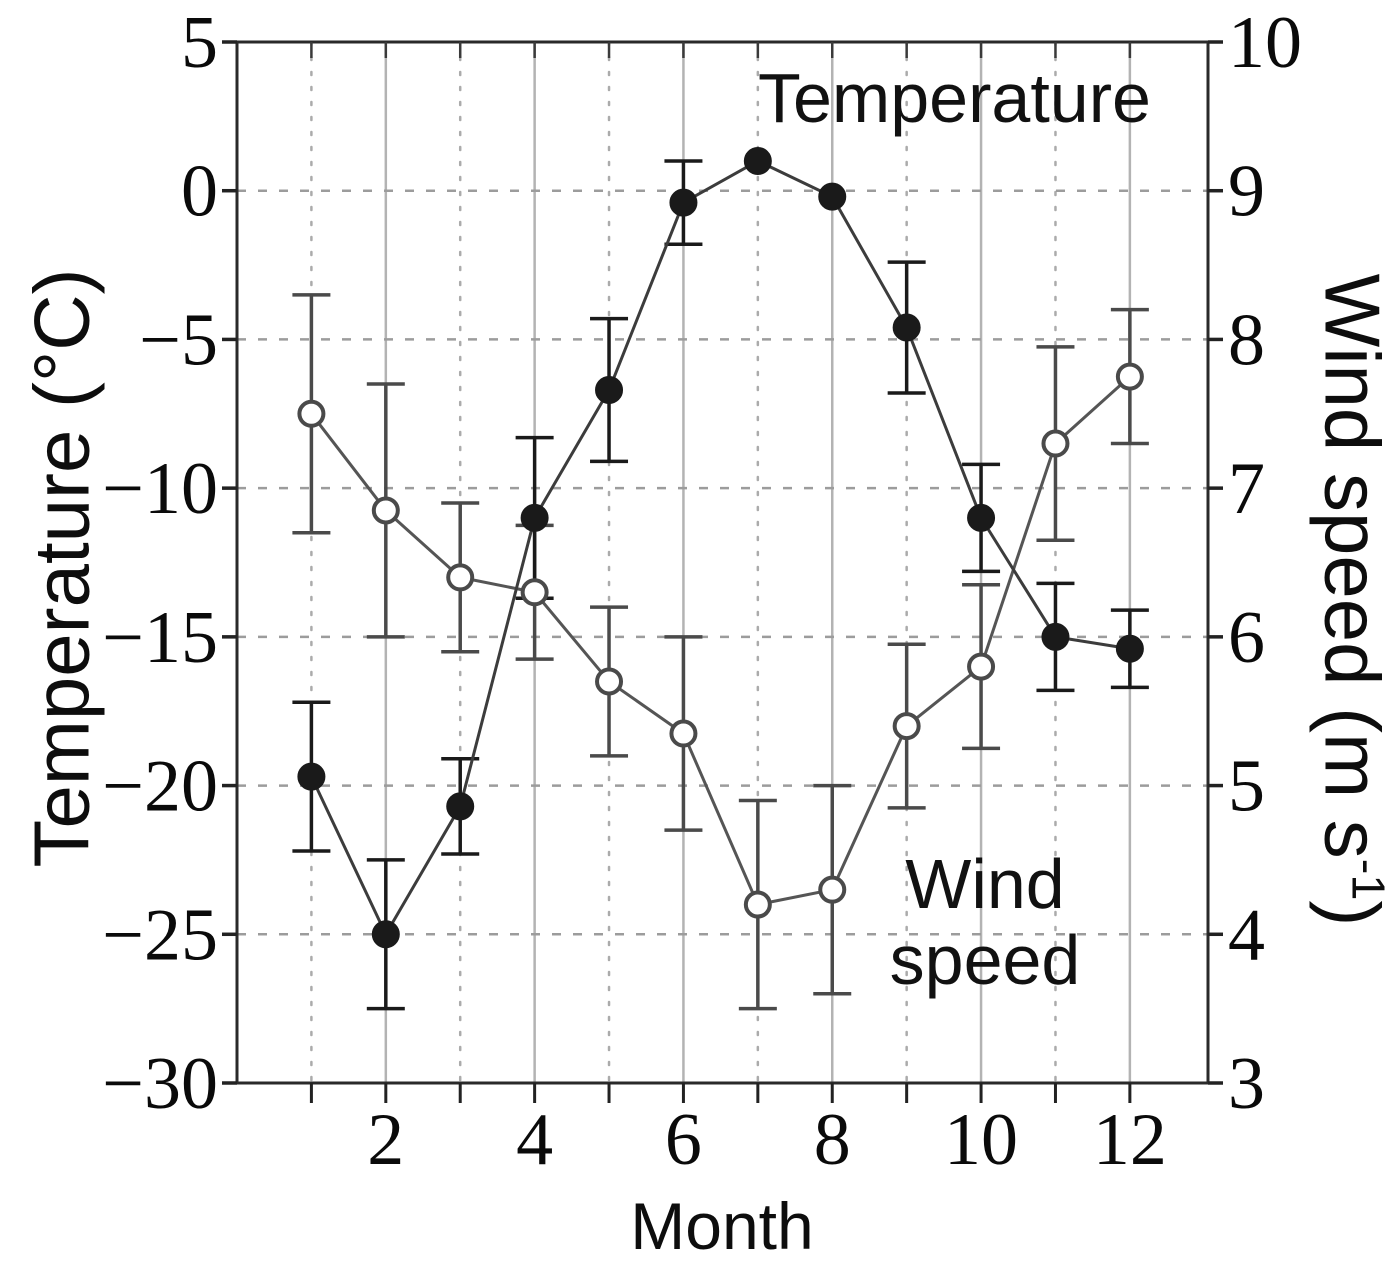  Describe the element at coordinates (1246, 787) in the screenshot. I see `right-tick-label: 5` at that location.